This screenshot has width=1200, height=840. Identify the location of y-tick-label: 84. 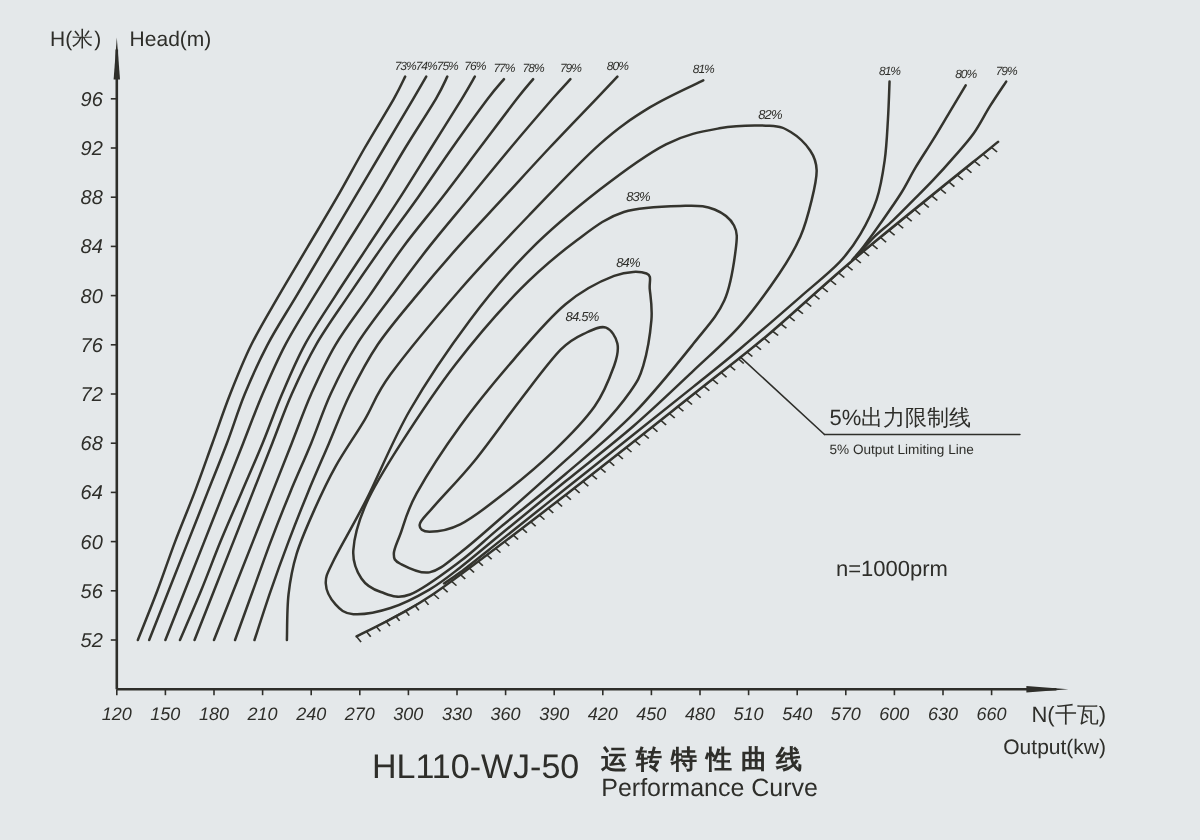
(92, 248).